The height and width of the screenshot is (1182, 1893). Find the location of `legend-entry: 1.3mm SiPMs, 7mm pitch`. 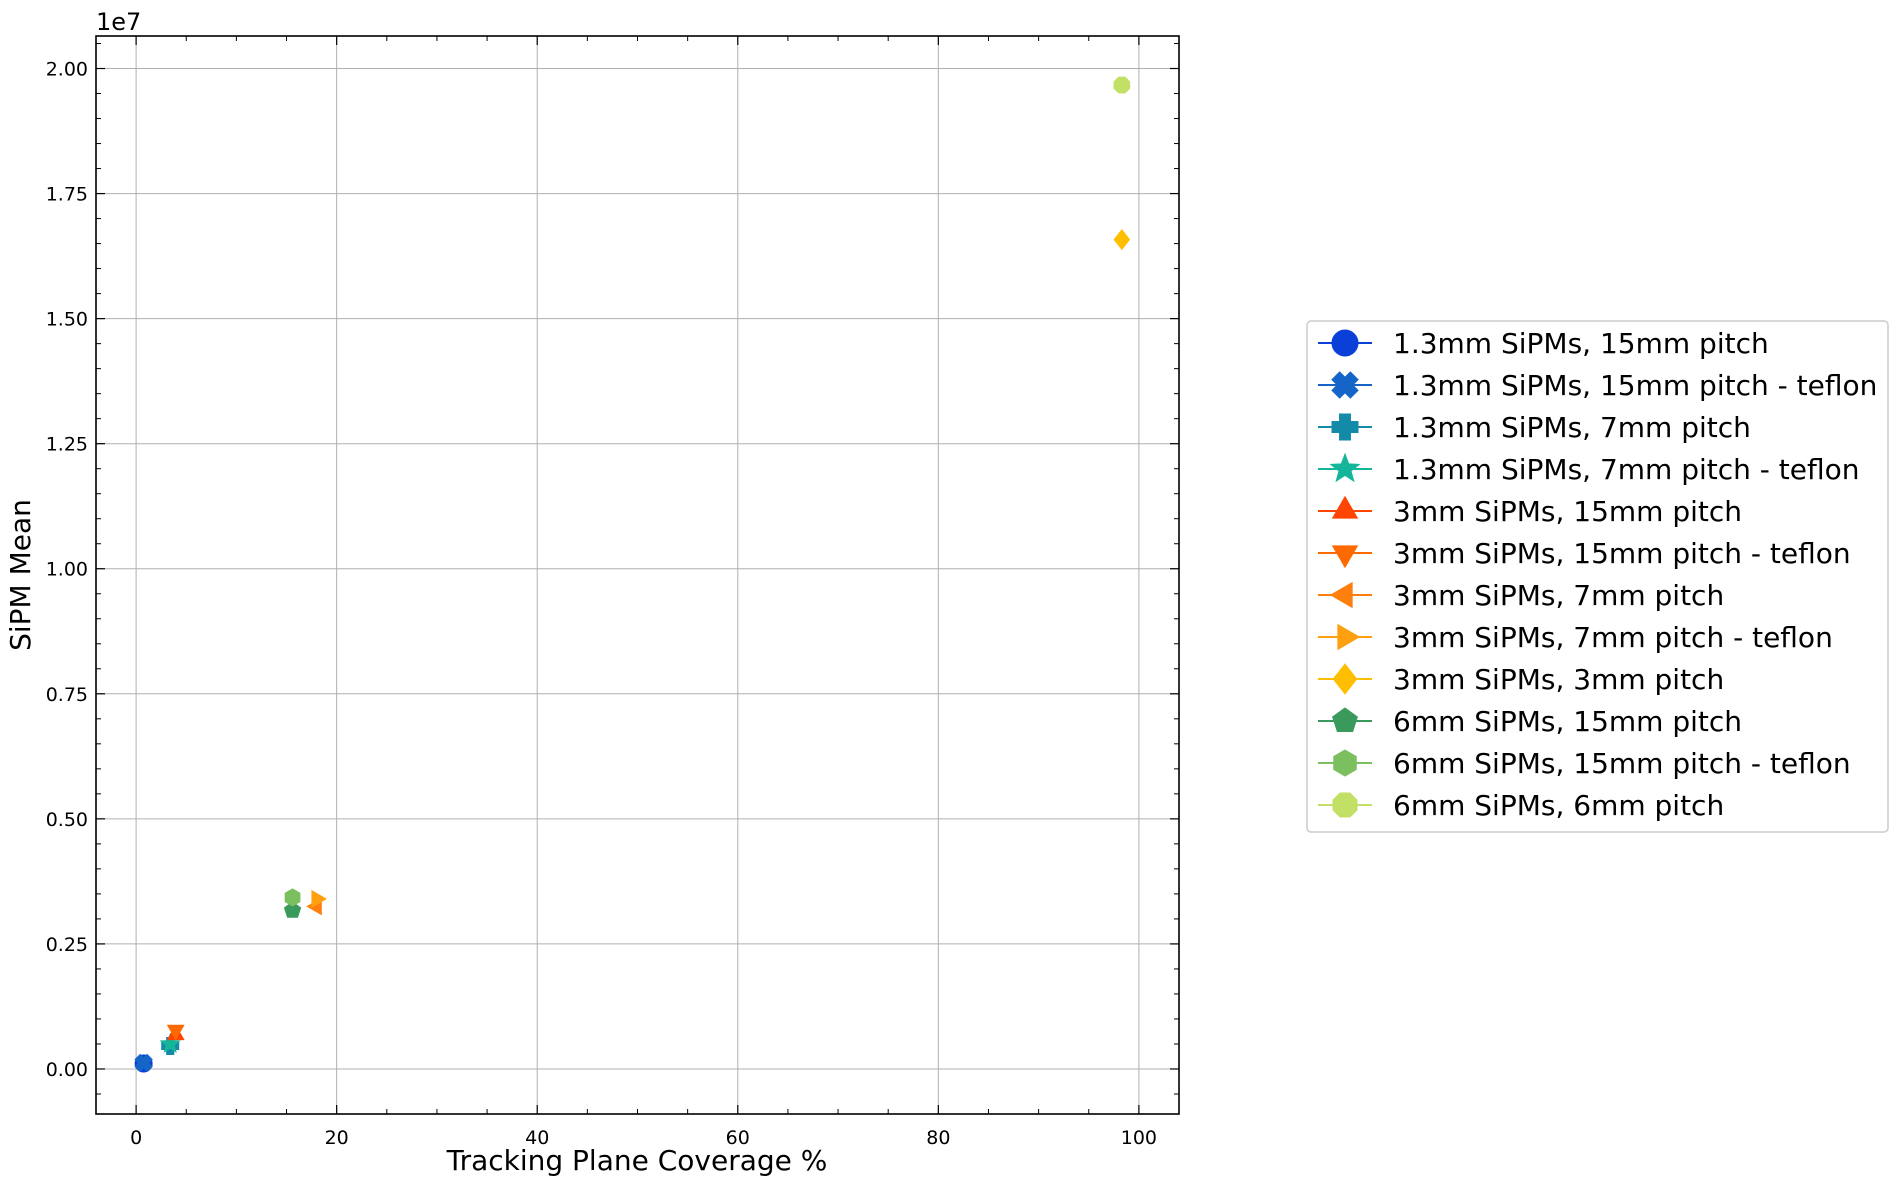

legend-entry: 1.3mm SiPMs, 7mm pitch is located at coordinates (1534, 427).